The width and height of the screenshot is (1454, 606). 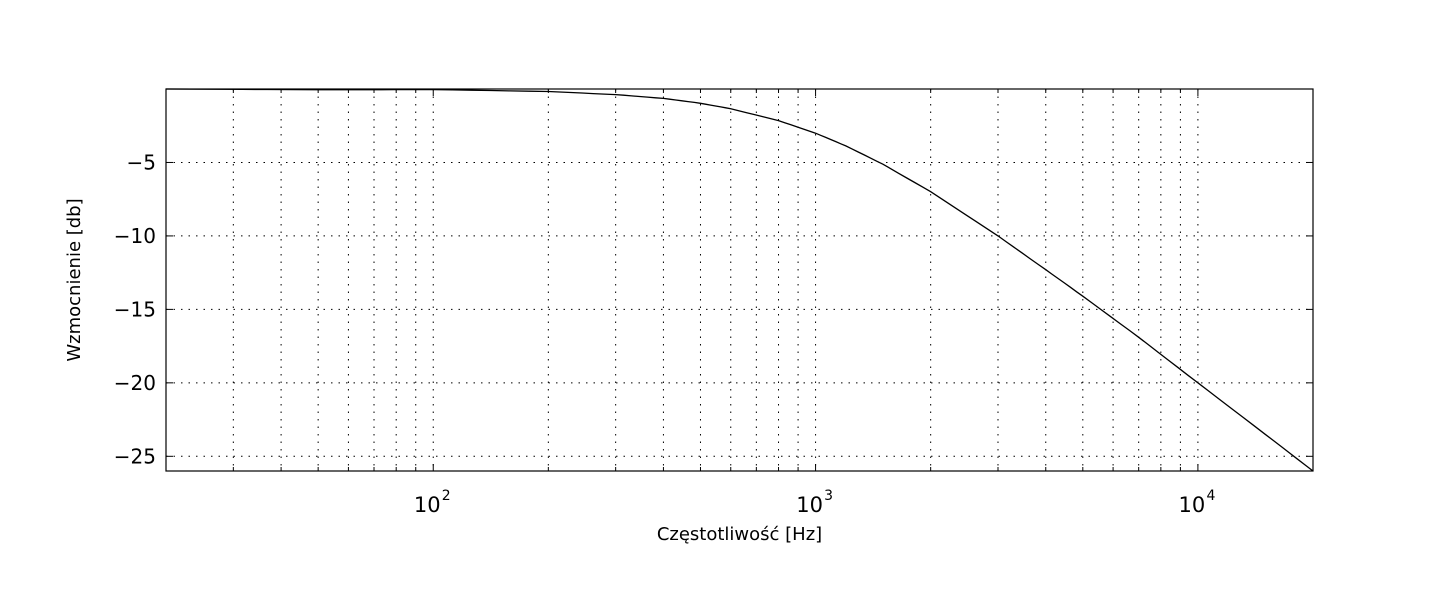 What do you see at coordinates (739, 534) in the screenshot?
I see `x-axis-label: Częstotliwość [Hz]` at bounding box center [739, 534].